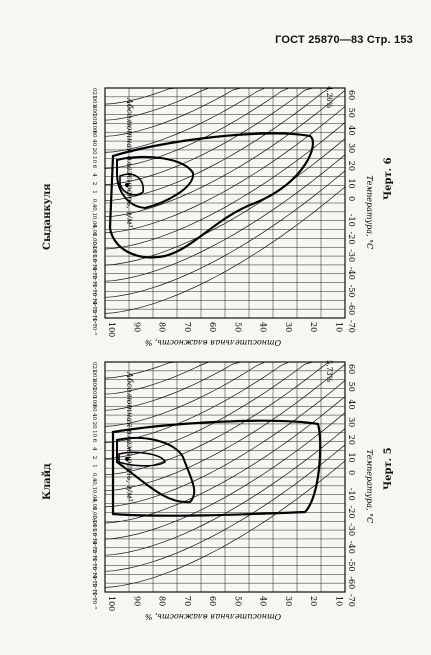  What do you see at coordinates (344, 40) in the screenshot?
I see `page-header: ГОСТ 25870—83 Стр. 153` at bounding box center [344, 40].